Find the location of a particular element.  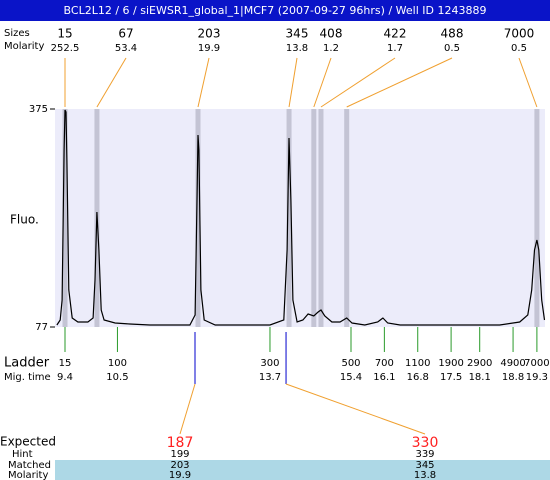

ladder-size: 1900 is located at coordinates (450, 363).